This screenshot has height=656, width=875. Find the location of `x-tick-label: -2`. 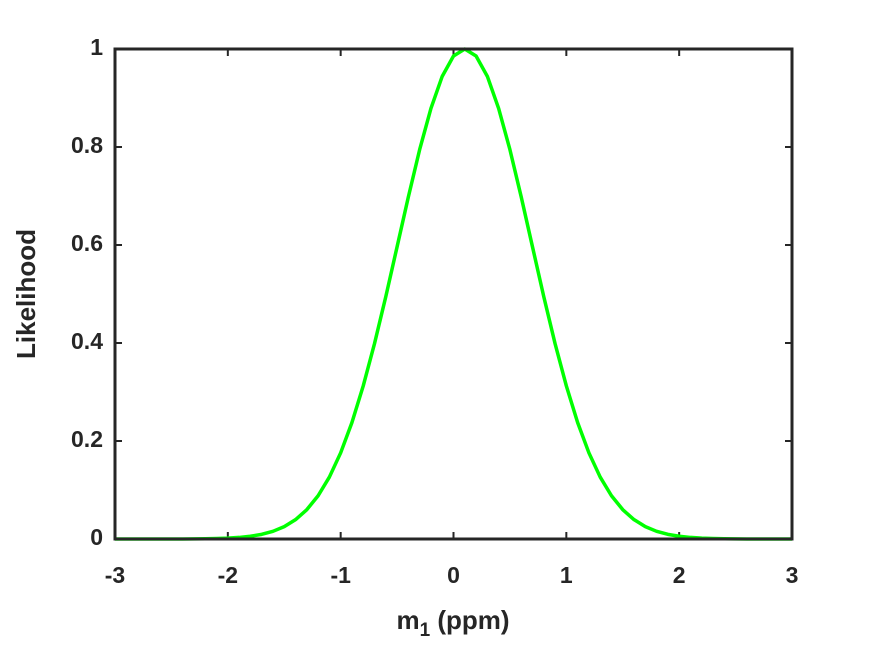

x-tick-label: -2 is located at coordinates (228, 575).